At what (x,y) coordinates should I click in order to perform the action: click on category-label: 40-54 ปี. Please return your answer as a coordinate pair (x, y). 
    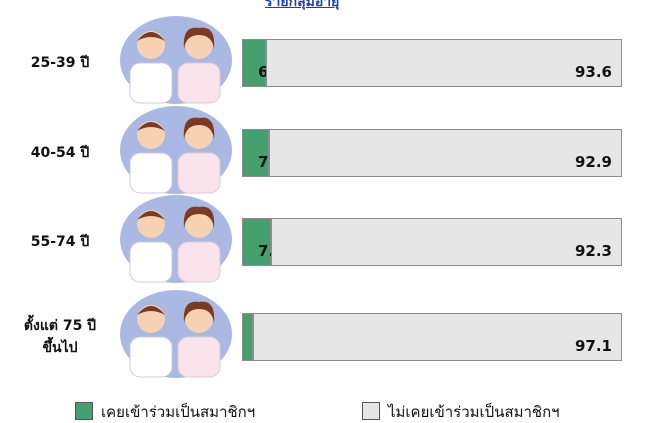
    Looking at the image, I should click on (60, 153).